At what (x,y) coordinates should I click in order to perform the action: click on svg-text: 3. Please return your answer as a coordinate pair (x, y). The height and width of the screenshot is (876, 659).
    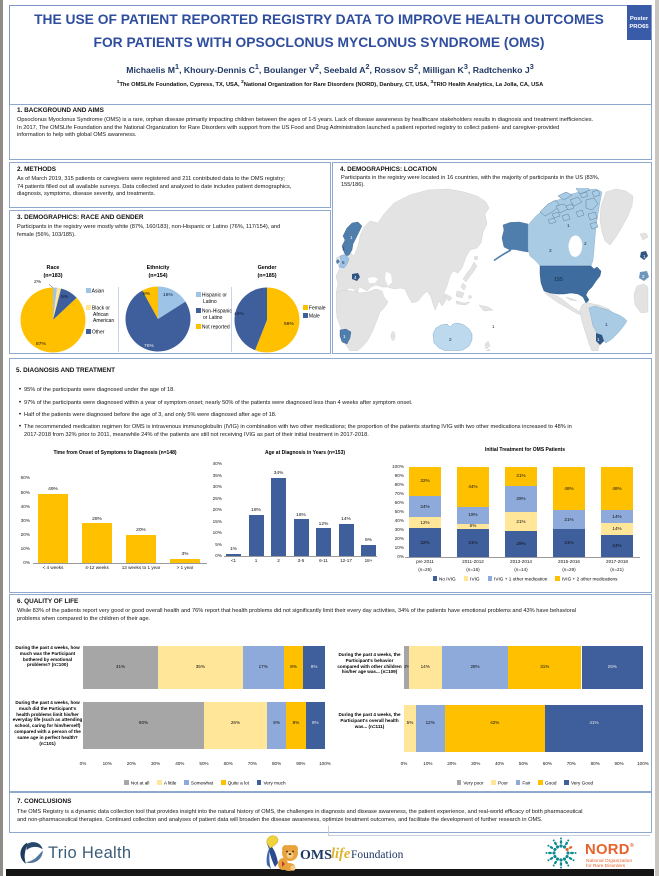
    Looking at the image, I should click on (550, 250).